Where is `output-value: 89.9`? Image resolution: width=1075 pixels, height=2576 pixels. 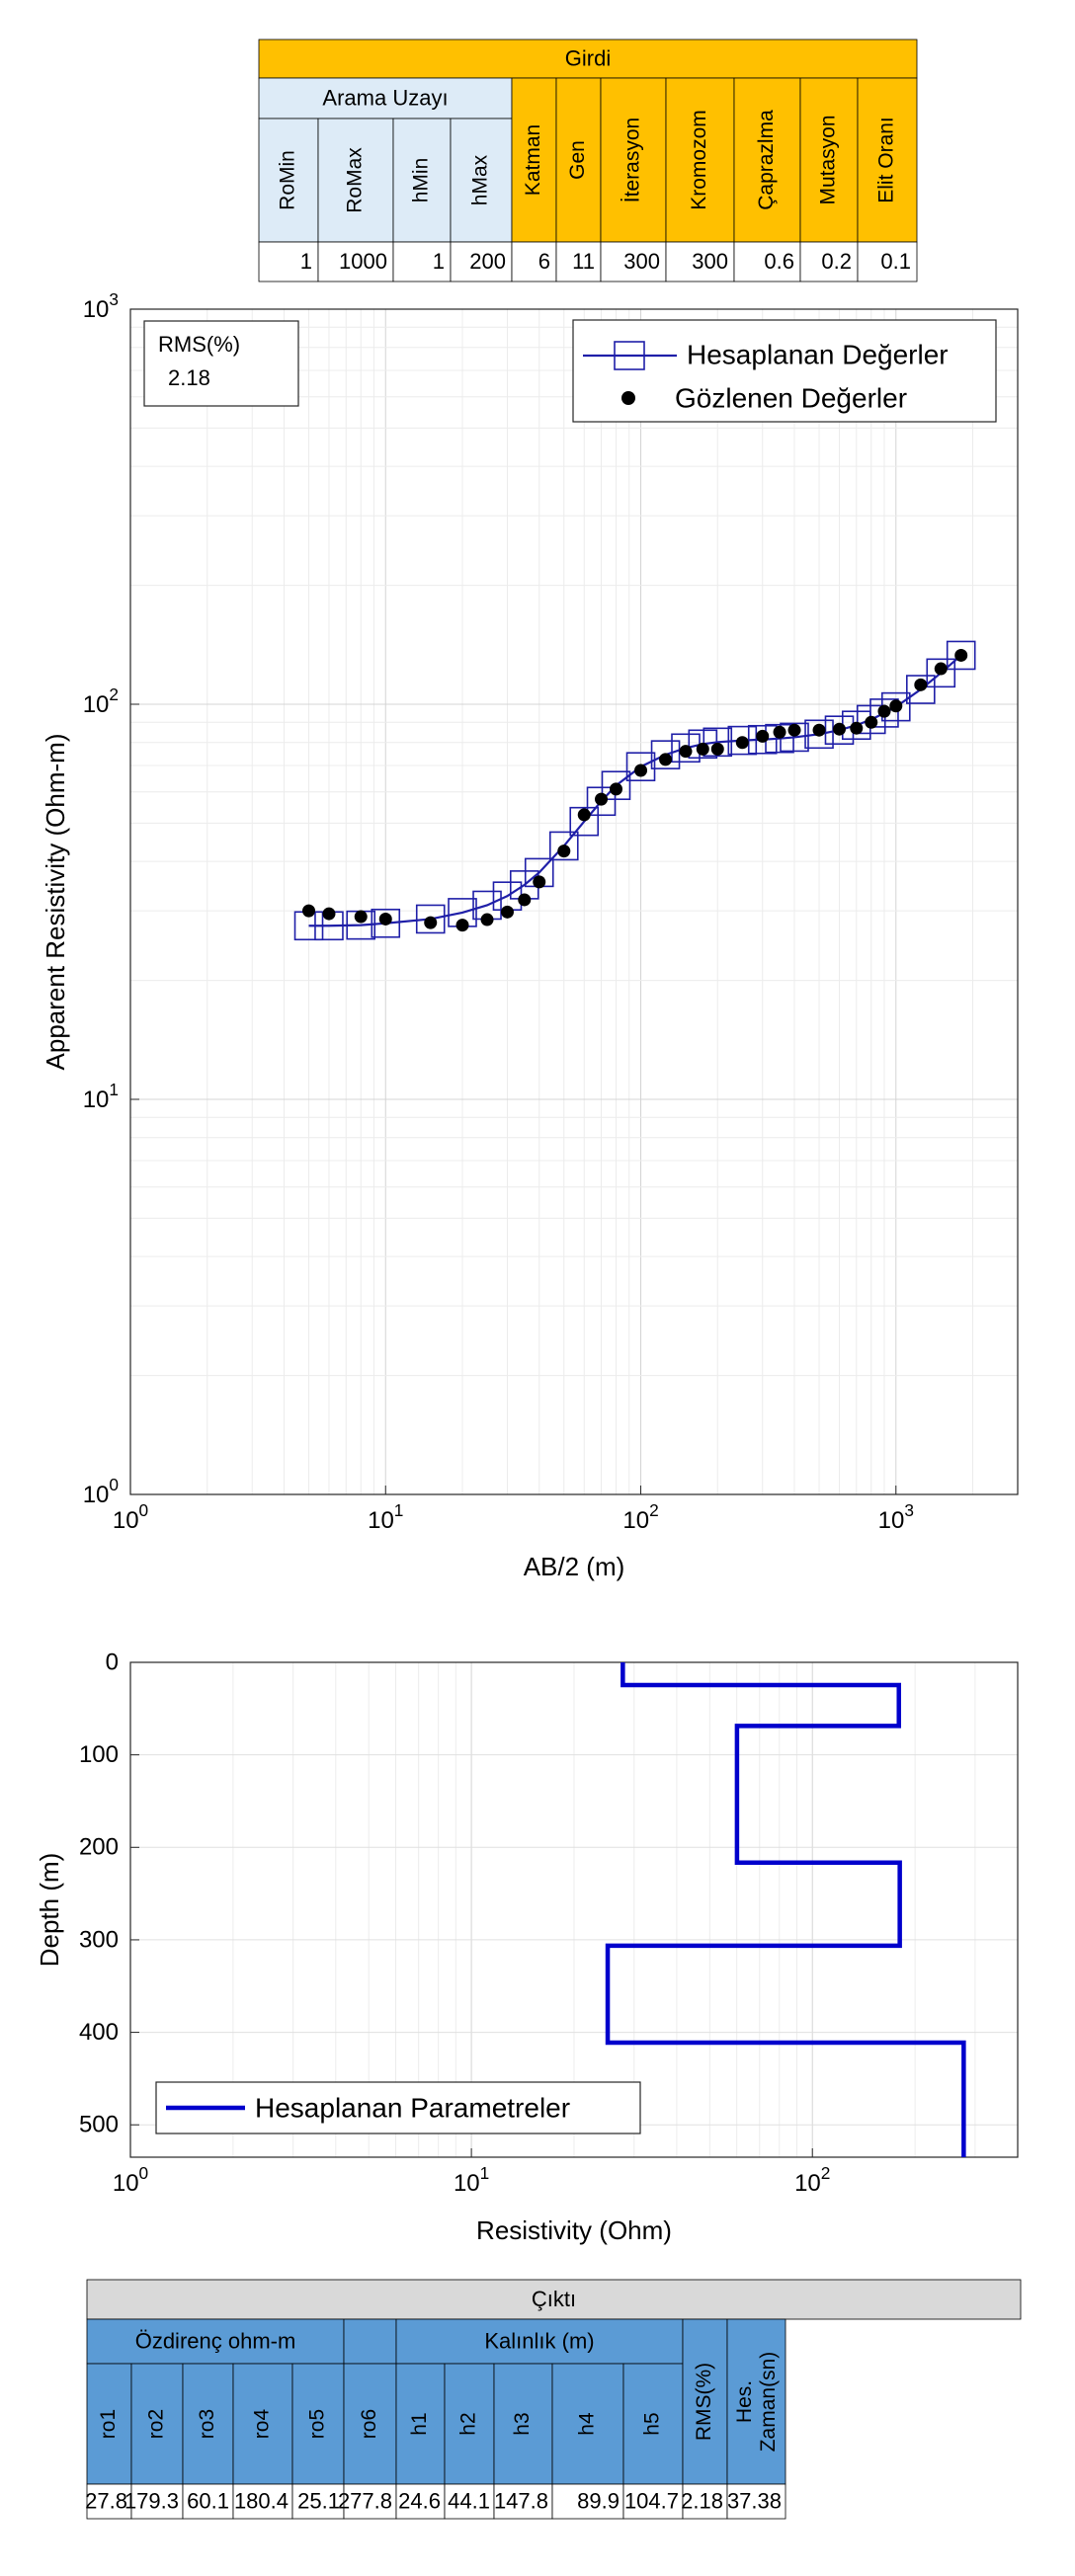
output-value: 89.9 is located at coordinates (598, 2500).